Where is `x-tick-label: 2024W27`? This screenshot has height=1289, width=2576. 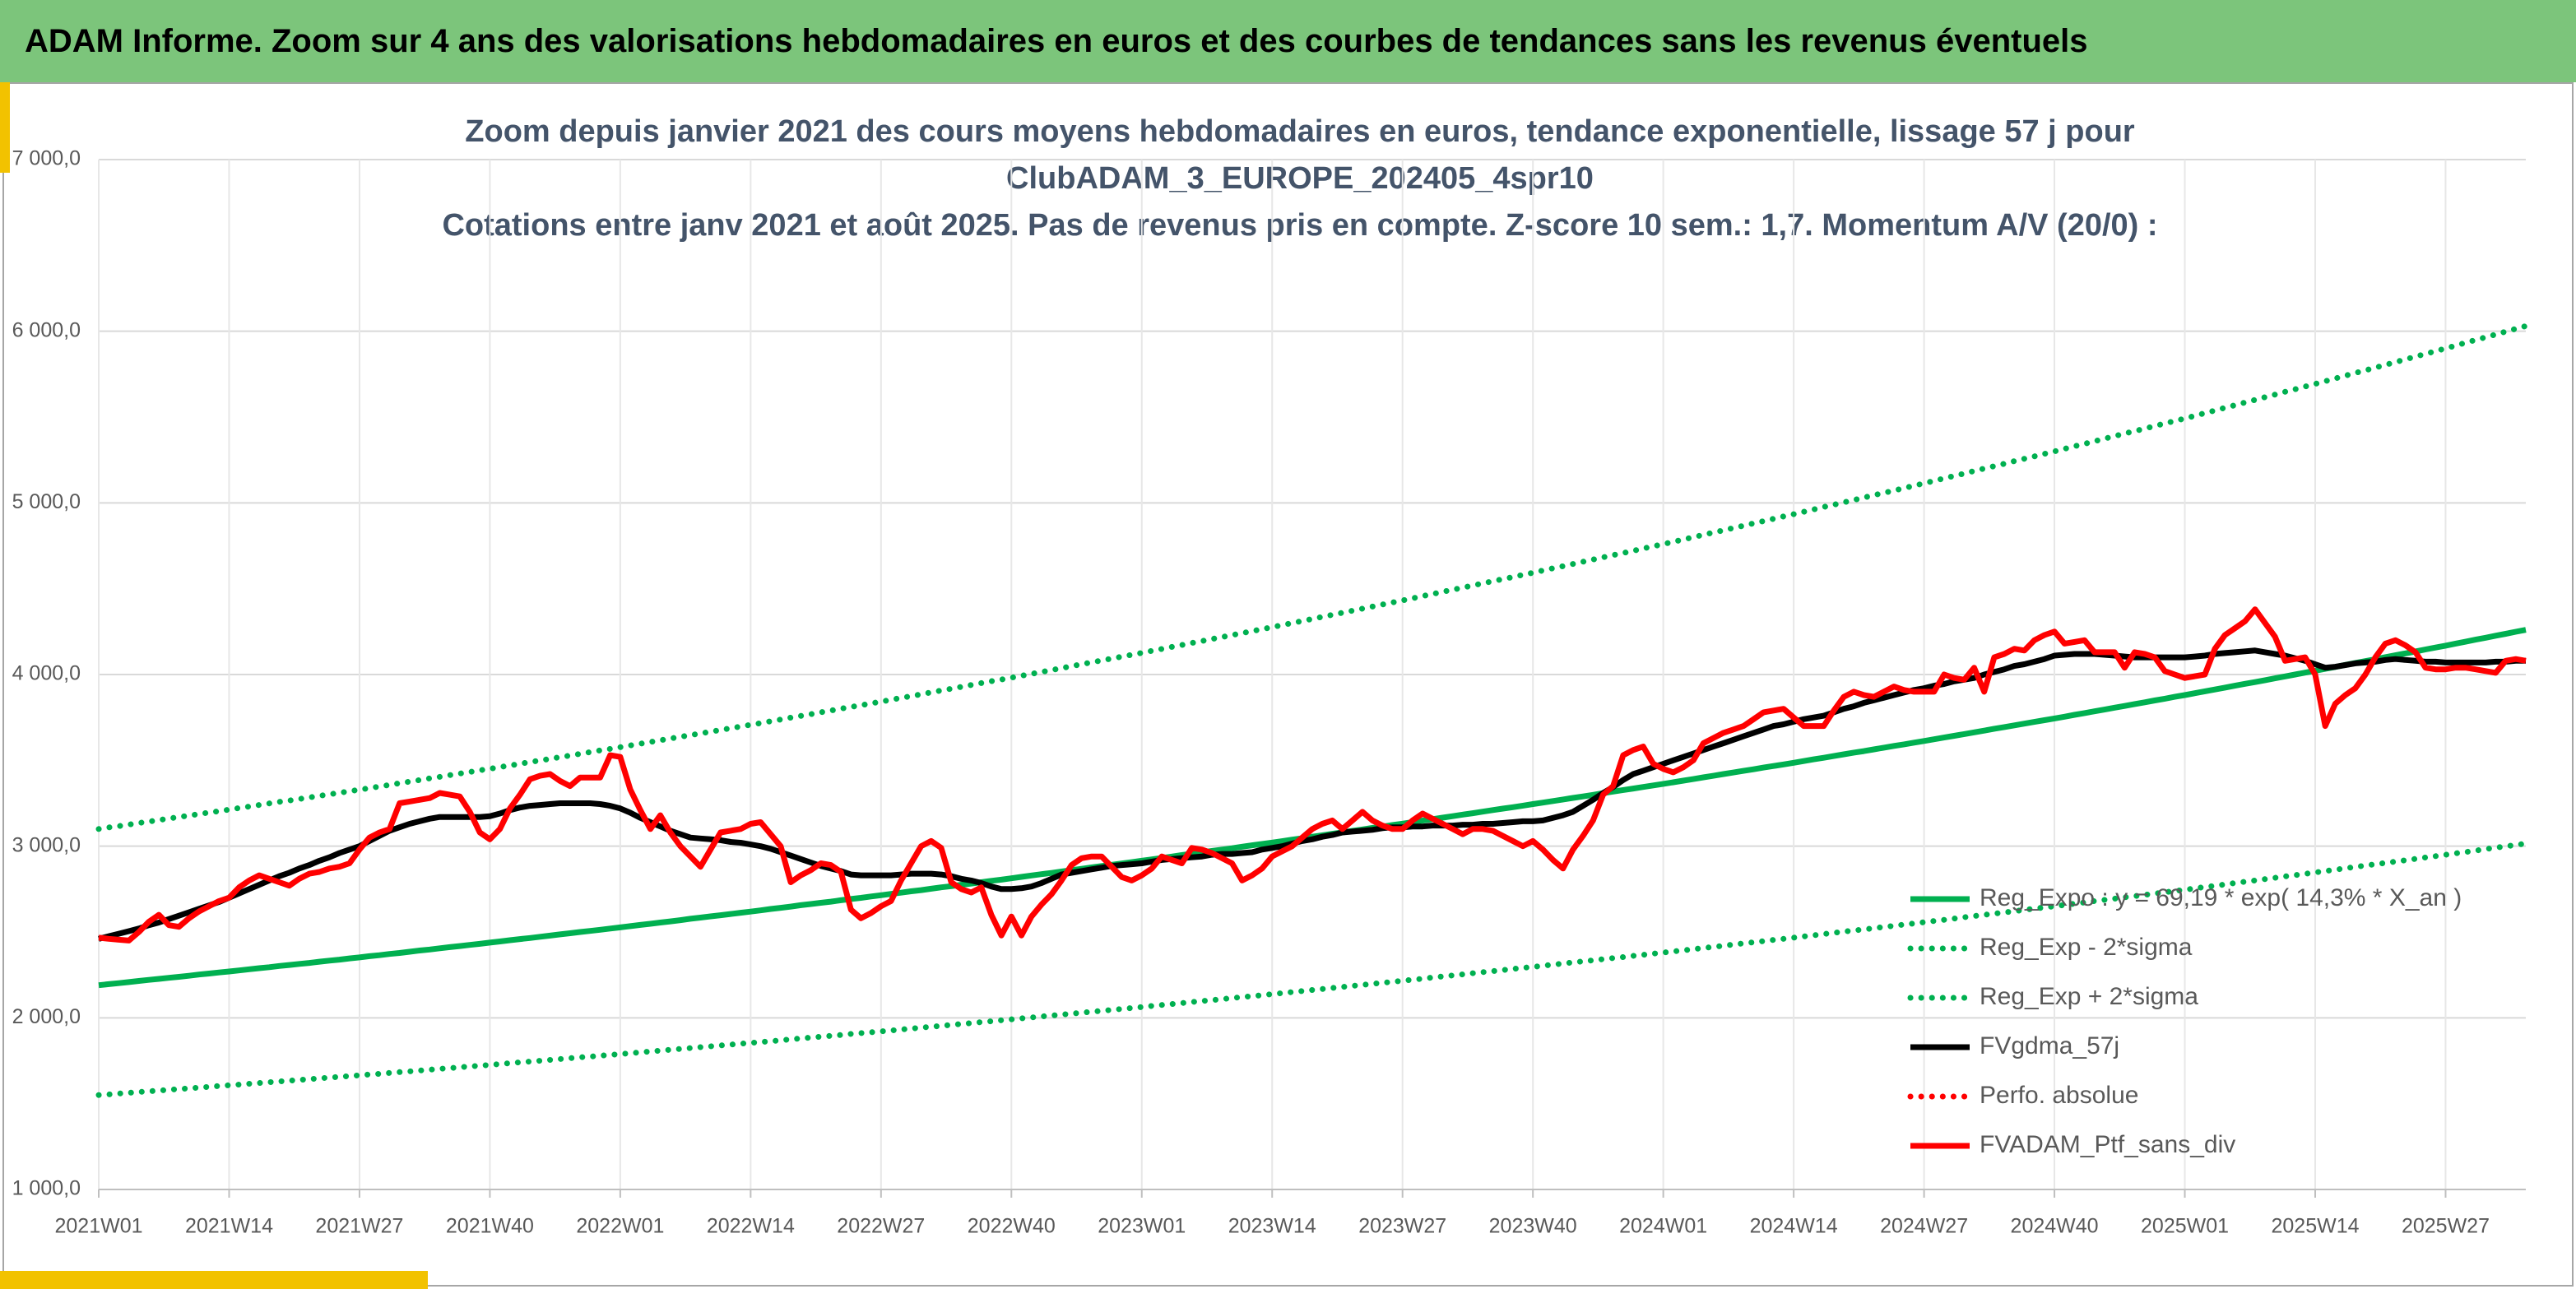 x-tick-label: 2024W27 is located at coordinates (1924, 1226).